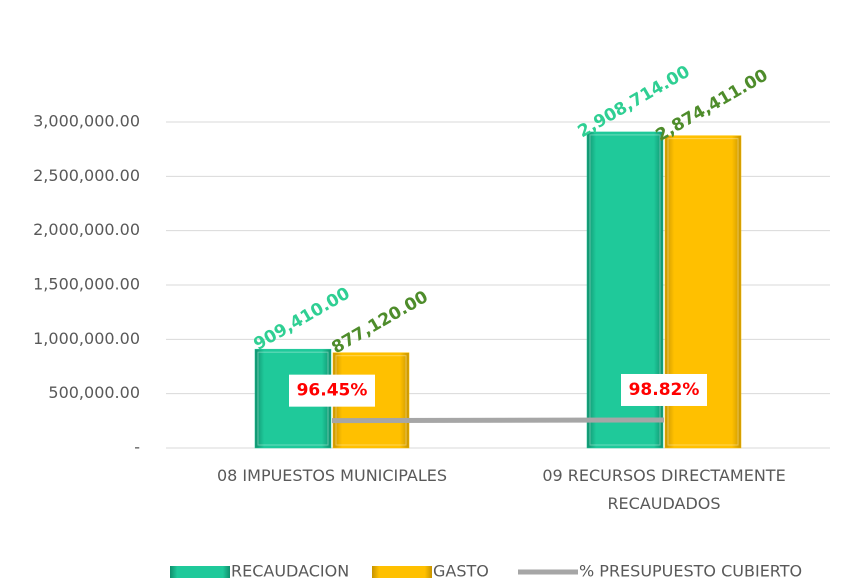  I want to click on y-tick-label: 3,000,000.00, so click(86, 121).